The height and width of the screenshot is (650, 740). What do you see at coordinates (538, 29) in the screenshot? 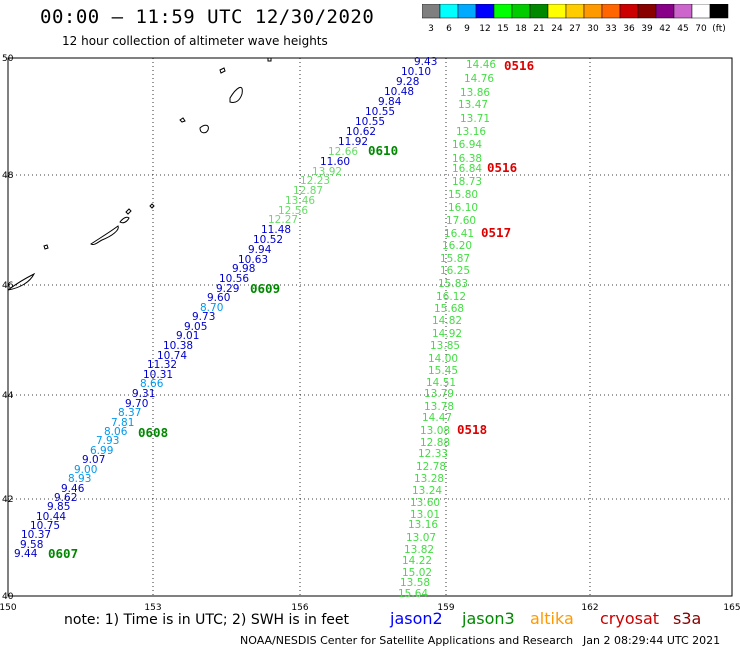
I see `colorbar-label: 21` at bounding box center [538, 29].